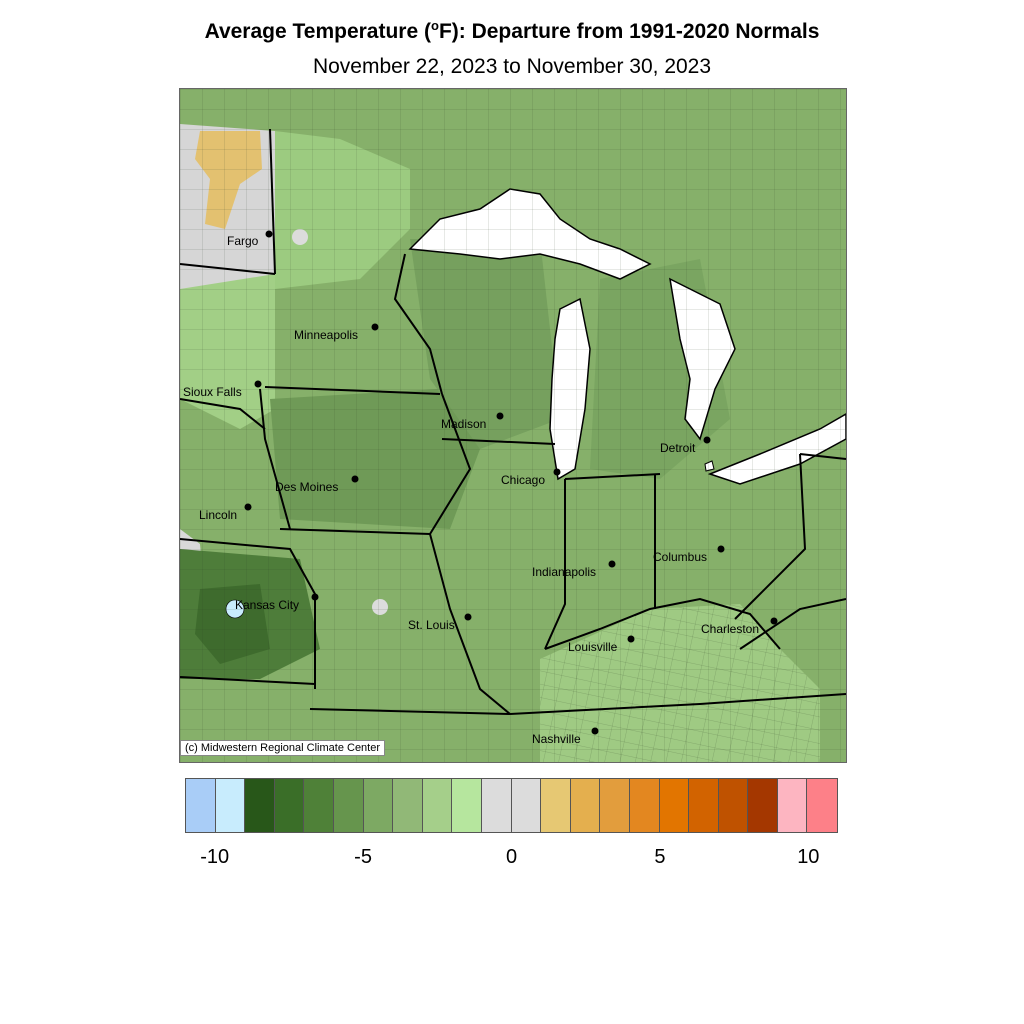  Describe the element at coordinates (555, 564) in the screenshot. I see `border-il-in` at that location.